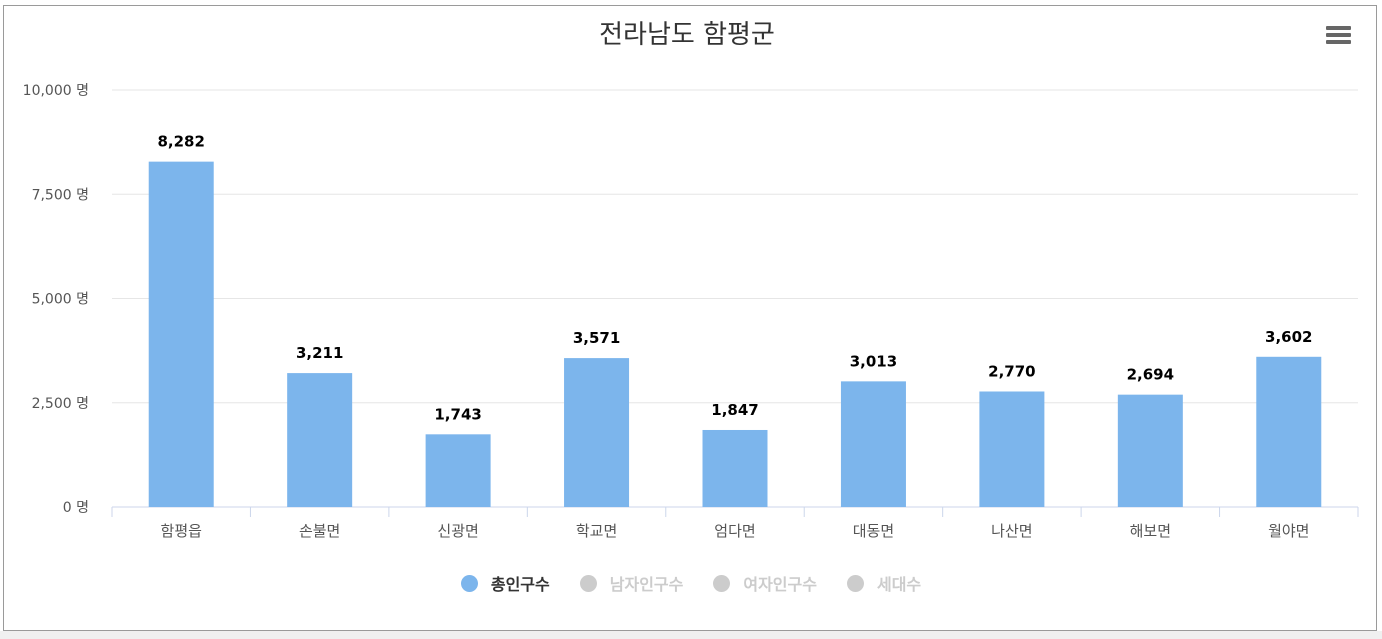 The height and width of the screenshot is (639, 1382). What do you see at coordinates (60, 404) in the screenshot?
I see `y-tick-label: 2,500 명` at bounding box center [60, 404].